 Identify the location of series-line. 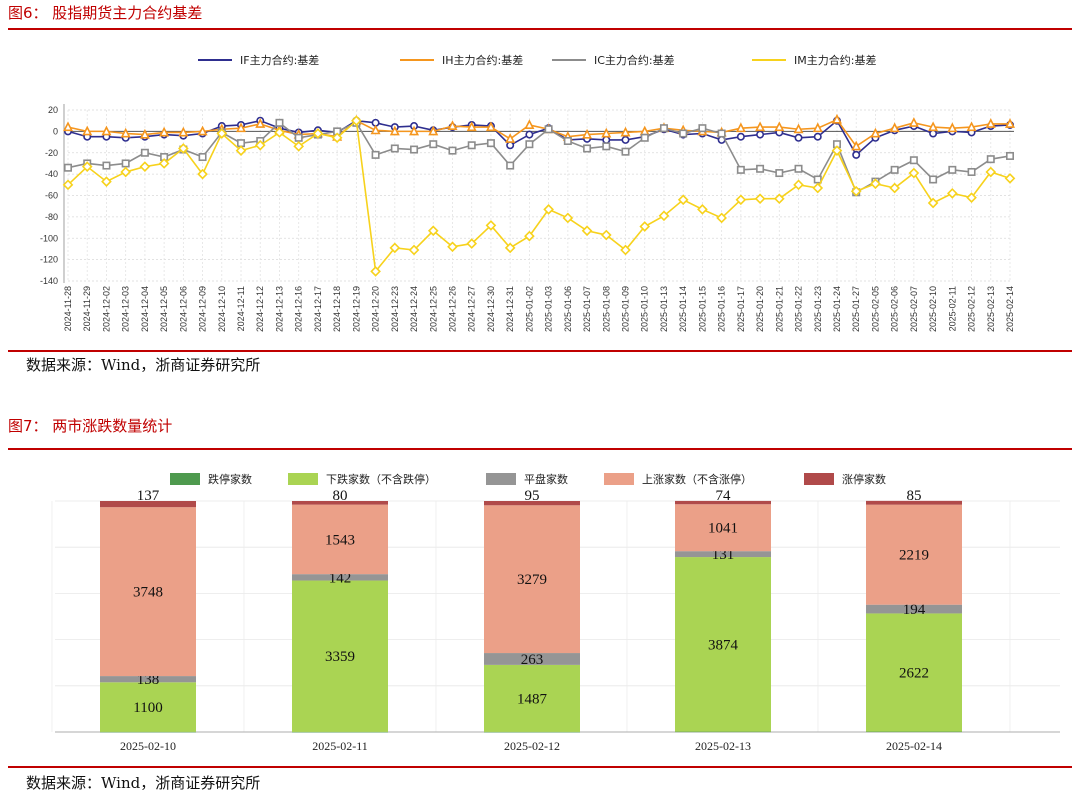
(539, 157).